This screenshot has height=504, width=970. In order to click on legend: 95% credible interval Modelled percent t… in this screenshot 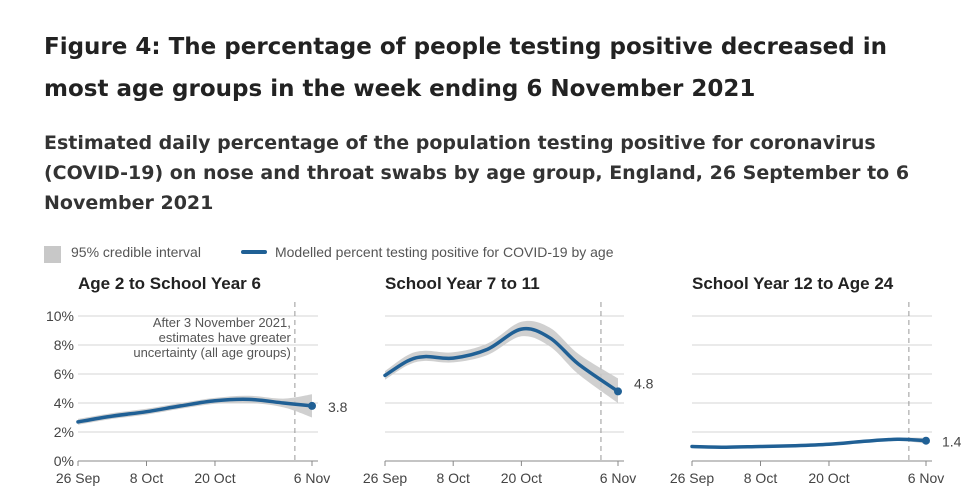, I will do `click(328, 252)`.